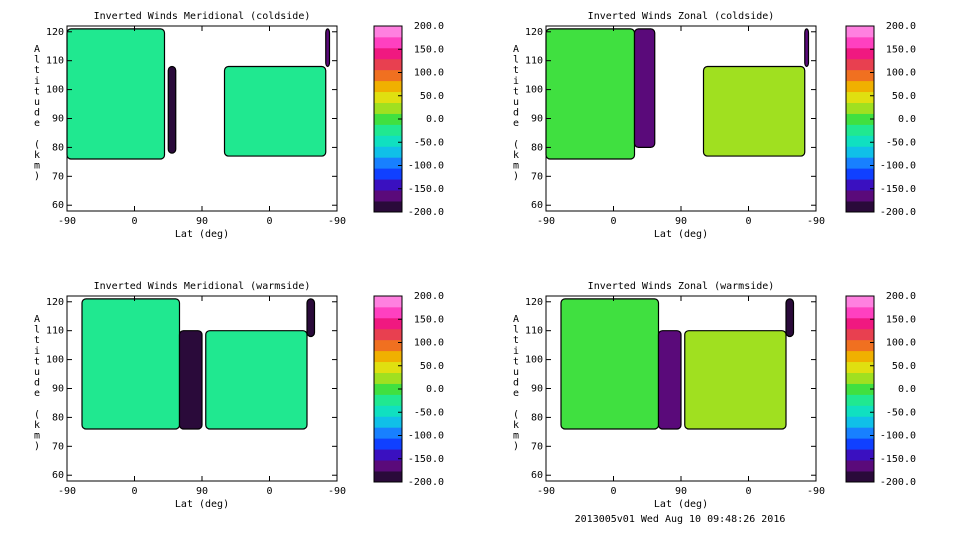 Image resolution: width=960 pixels, height=544 pixels. I want to click on footer-timestamp: 2013005v01 Wed Aug 10 09:48:26 2016, so click(680, 519).